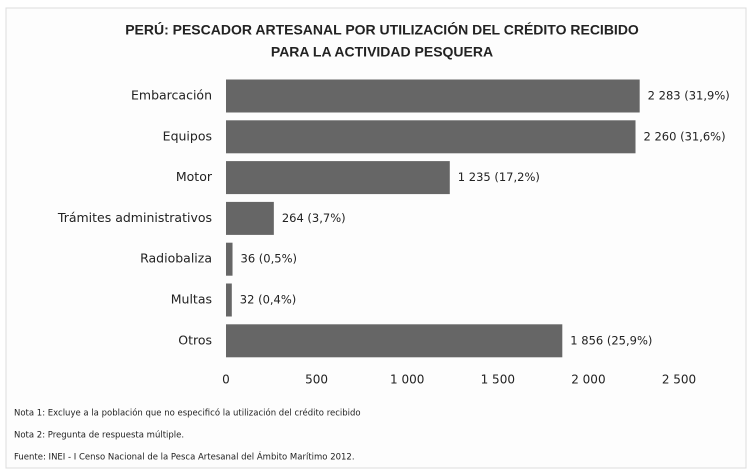 The width and height of the screenshot is (751, 472). Describe the element at coordinates (134, 217) in the screenshot. I see `y-tick-label: Trámites administrativos` at that location.